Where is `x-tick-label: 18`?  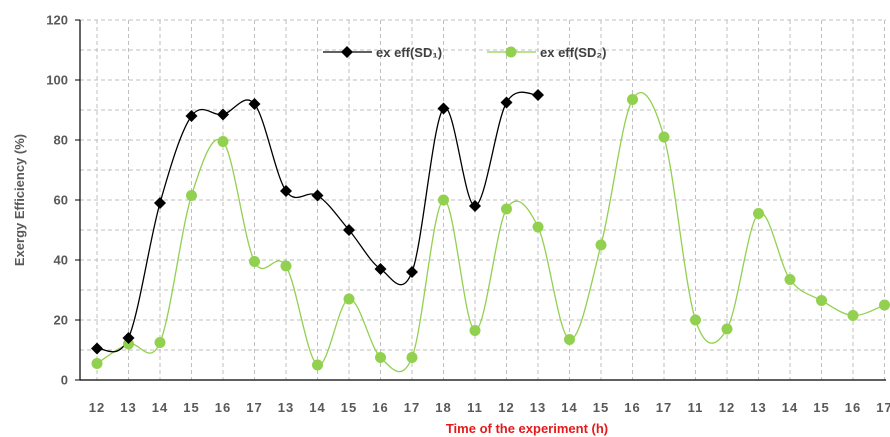 x-tick-label: 18 is located at coordinates (443, 407).